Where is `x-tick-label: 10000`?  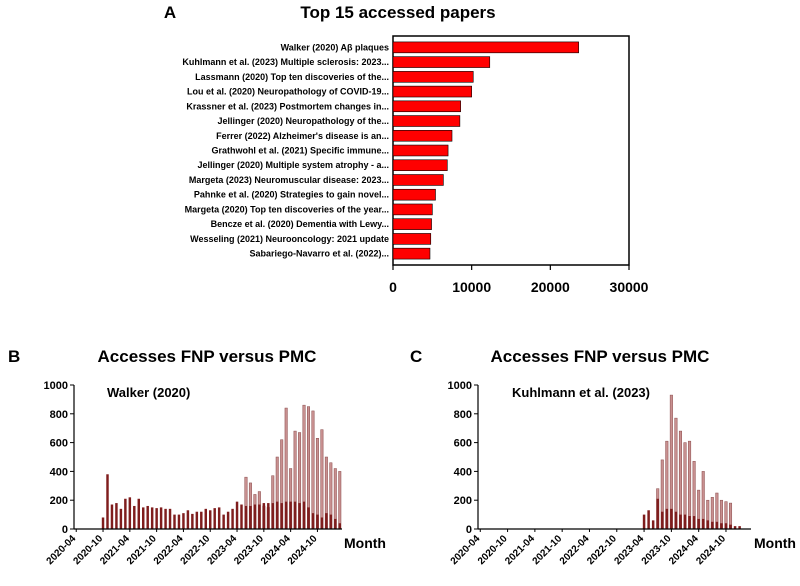
x-tick-label: 10000 is located at coordinates (471, 287).